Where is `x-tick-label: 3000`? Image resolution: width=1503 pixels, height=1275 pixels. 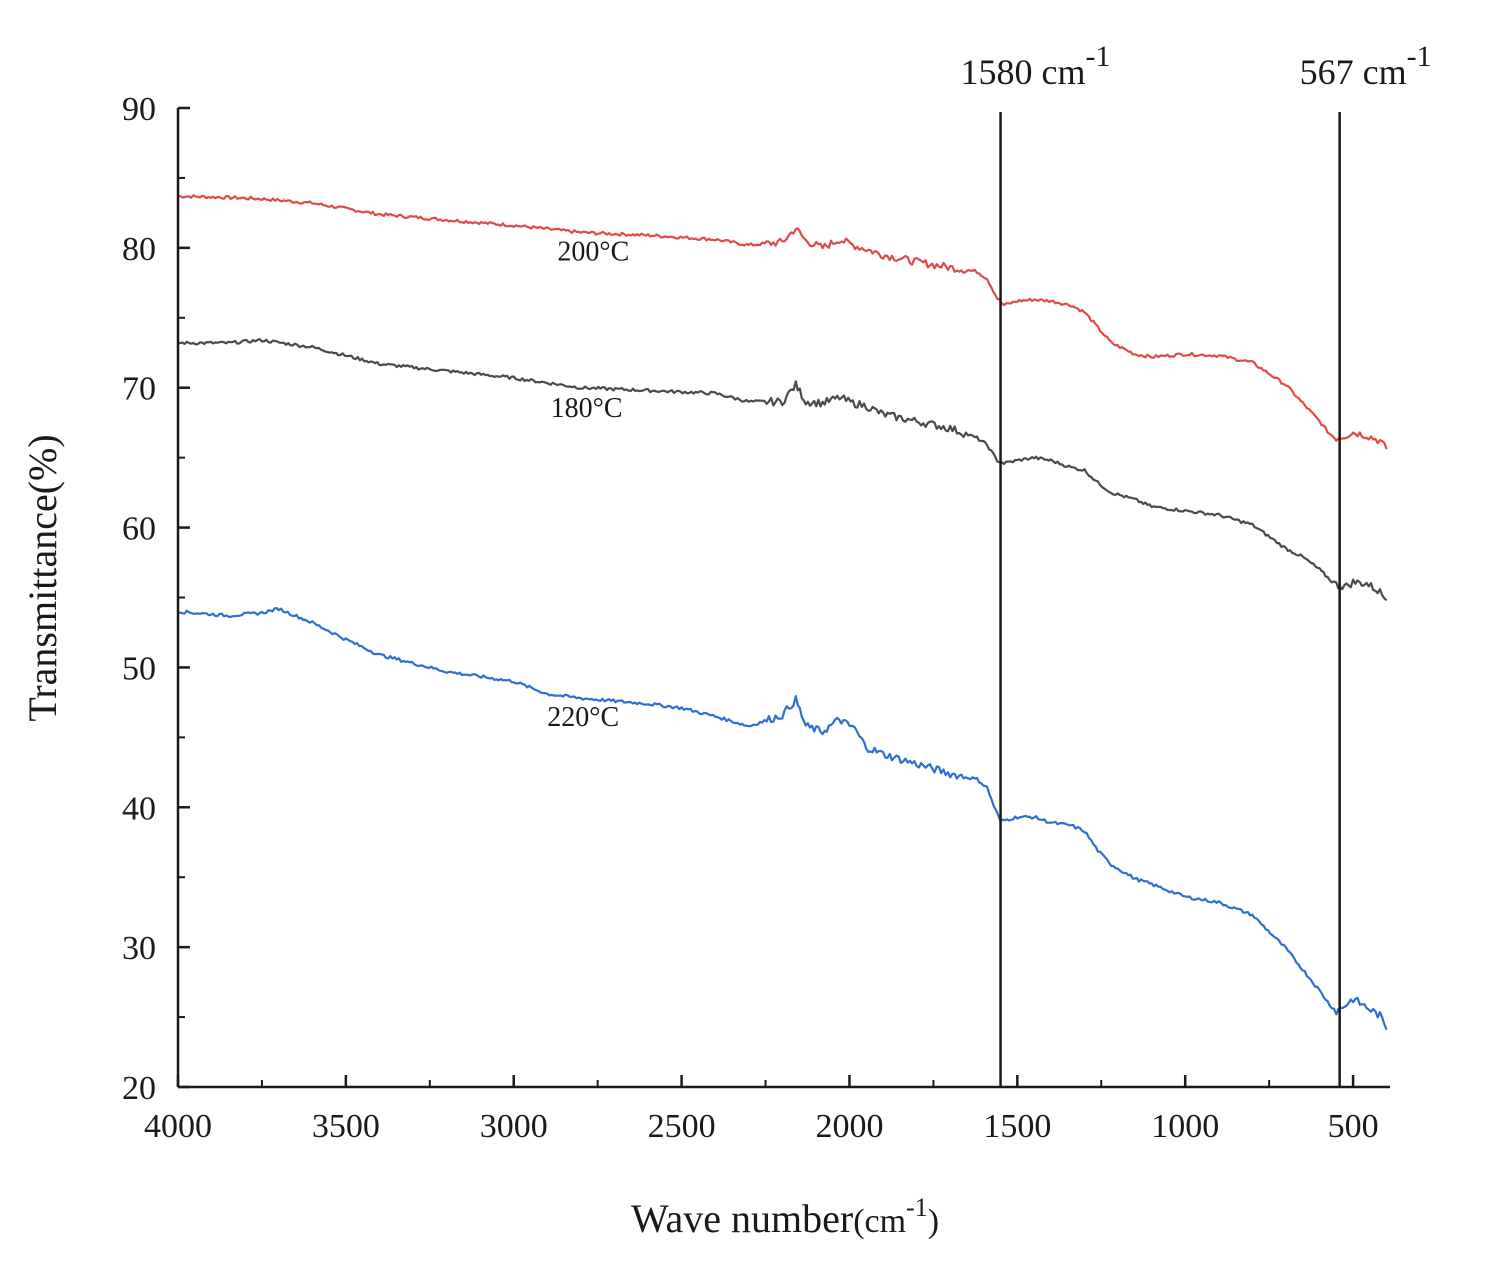
x-tick-label: 3000 is located at coordinates (514, 1126).